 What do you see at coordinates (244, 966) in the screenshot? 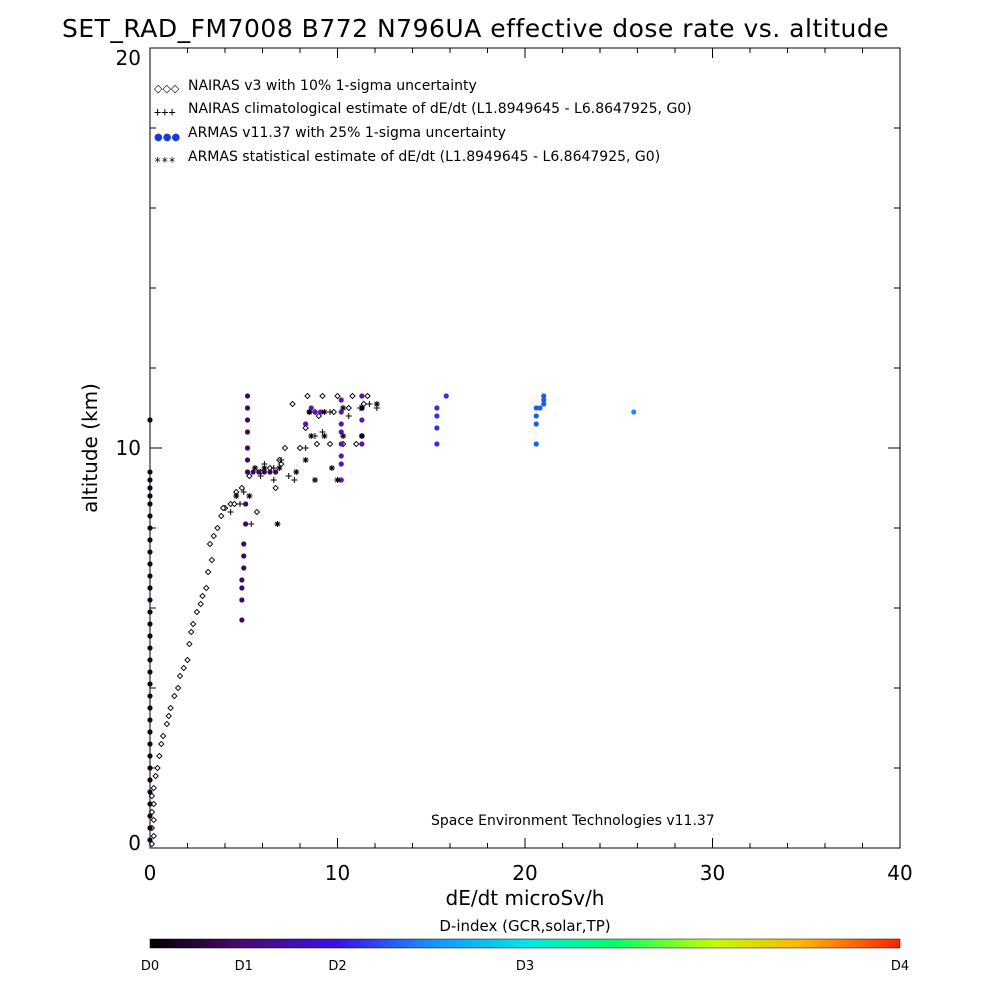
I see `colorbar-label: D1` at bounding box center [244, 966].